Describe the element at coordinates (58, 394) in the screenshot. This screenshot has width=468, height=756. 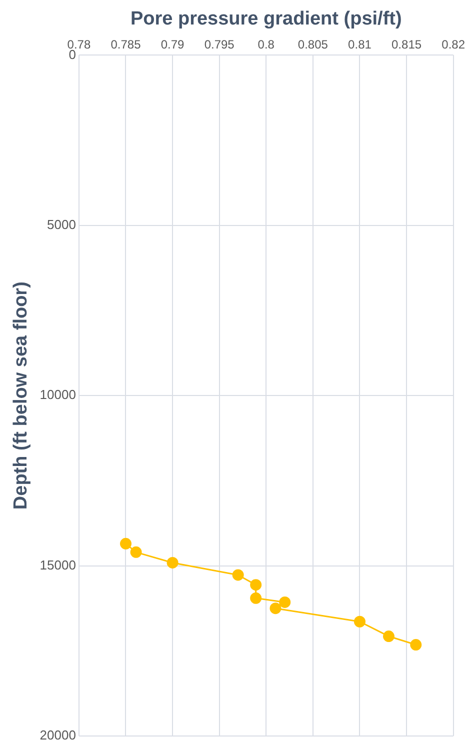
I see `y-tick-label: 10000` at that location.